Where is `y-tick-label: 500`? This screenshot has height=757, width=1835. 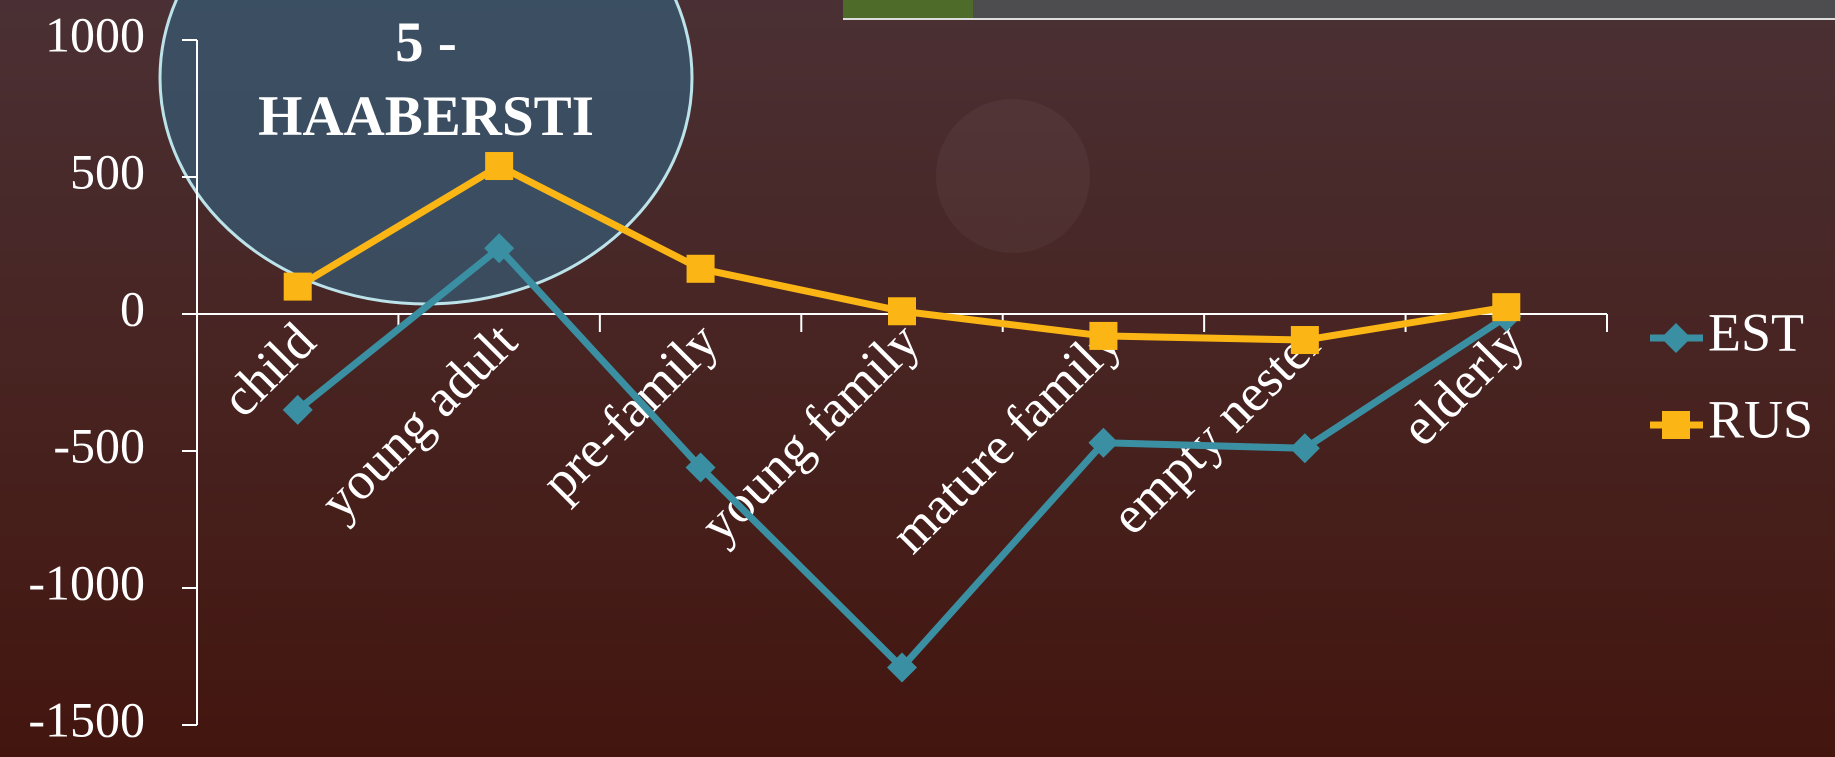
y-tick-label: 500 is located at coordinates (107, 171).